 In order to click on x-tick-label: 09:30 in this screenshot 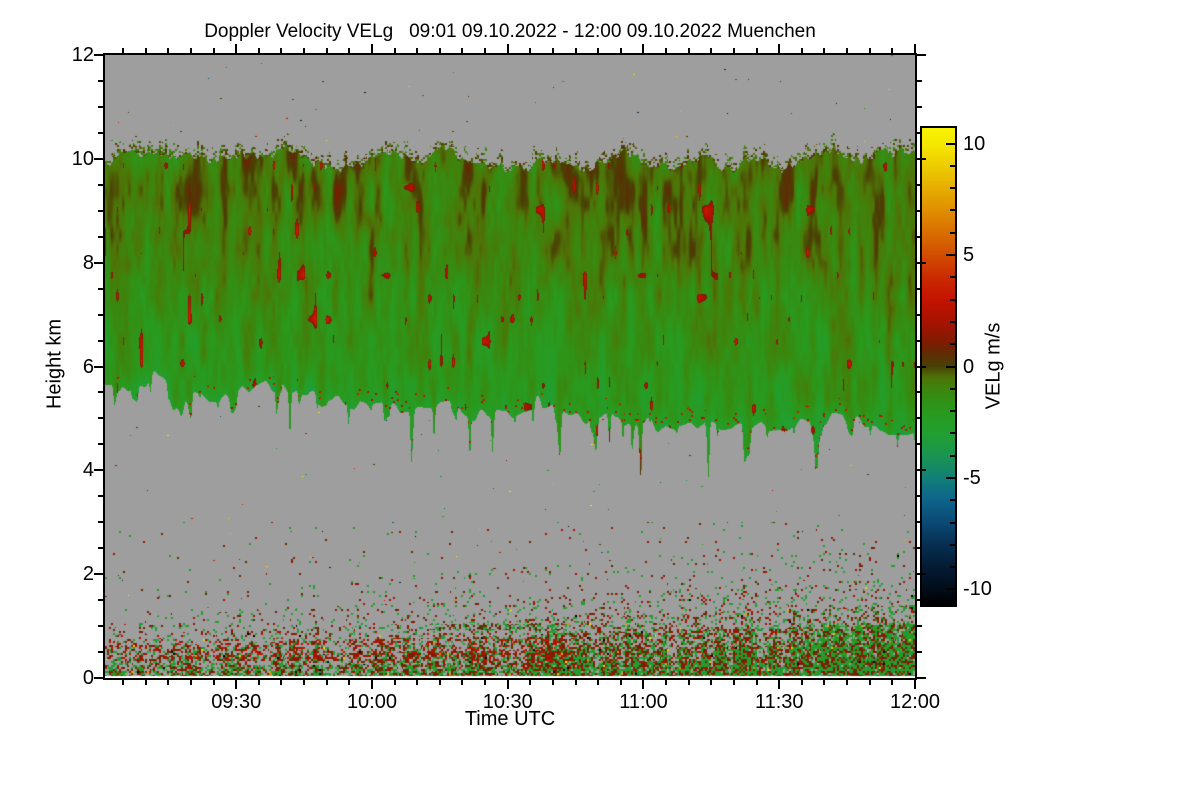, I will do `click(236, 702)`.